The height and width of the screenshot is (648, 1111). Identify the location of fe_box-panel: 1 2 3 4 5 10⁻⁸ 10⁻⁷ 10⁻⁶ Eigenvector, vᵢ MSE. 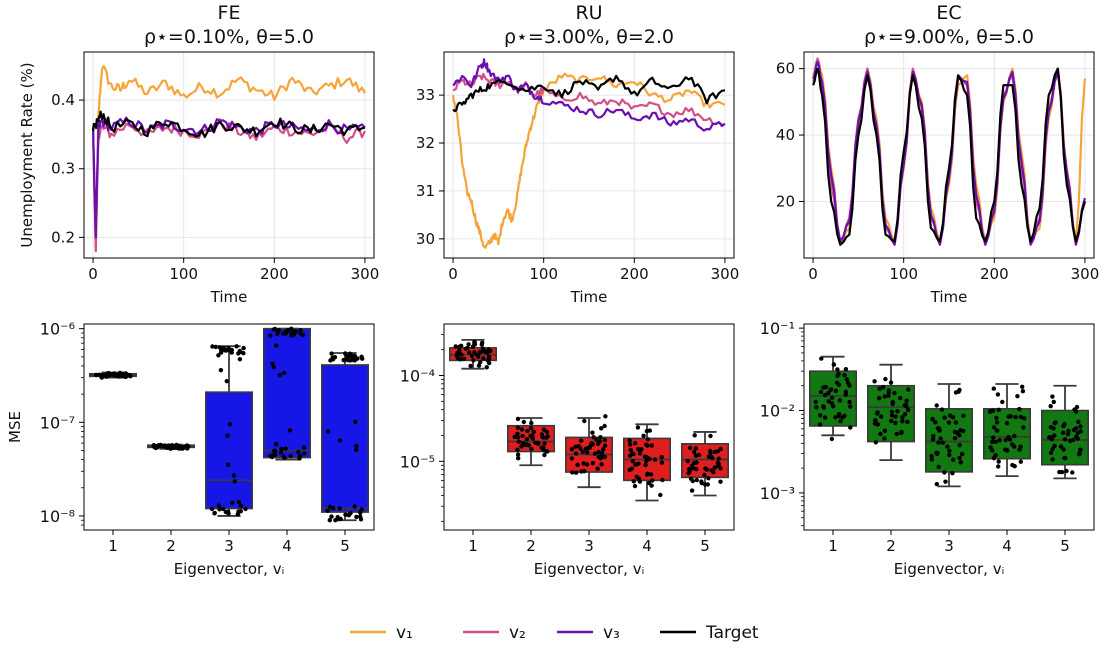
(190, 449).